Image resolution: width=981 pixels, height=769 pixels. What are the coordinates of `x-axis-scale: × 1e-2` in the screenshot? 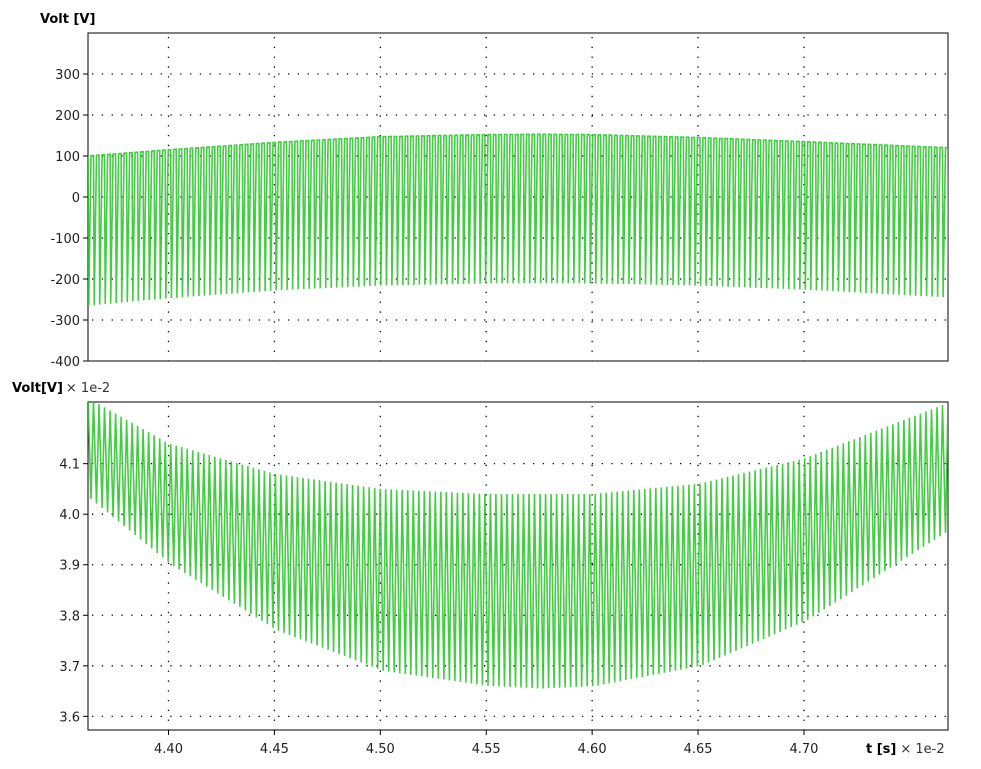 It's located at (922, 749).